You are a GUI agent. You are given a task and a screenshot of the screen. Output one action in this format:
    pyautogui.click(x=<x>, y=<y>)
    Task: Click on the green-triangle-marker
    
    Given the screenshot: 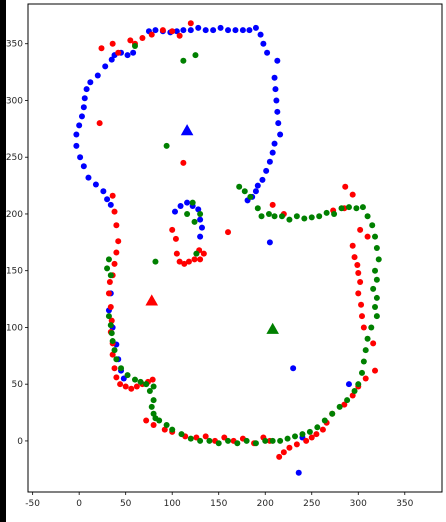 What is the action you would take?
    pyautogui.click(x=272, y=328)
    